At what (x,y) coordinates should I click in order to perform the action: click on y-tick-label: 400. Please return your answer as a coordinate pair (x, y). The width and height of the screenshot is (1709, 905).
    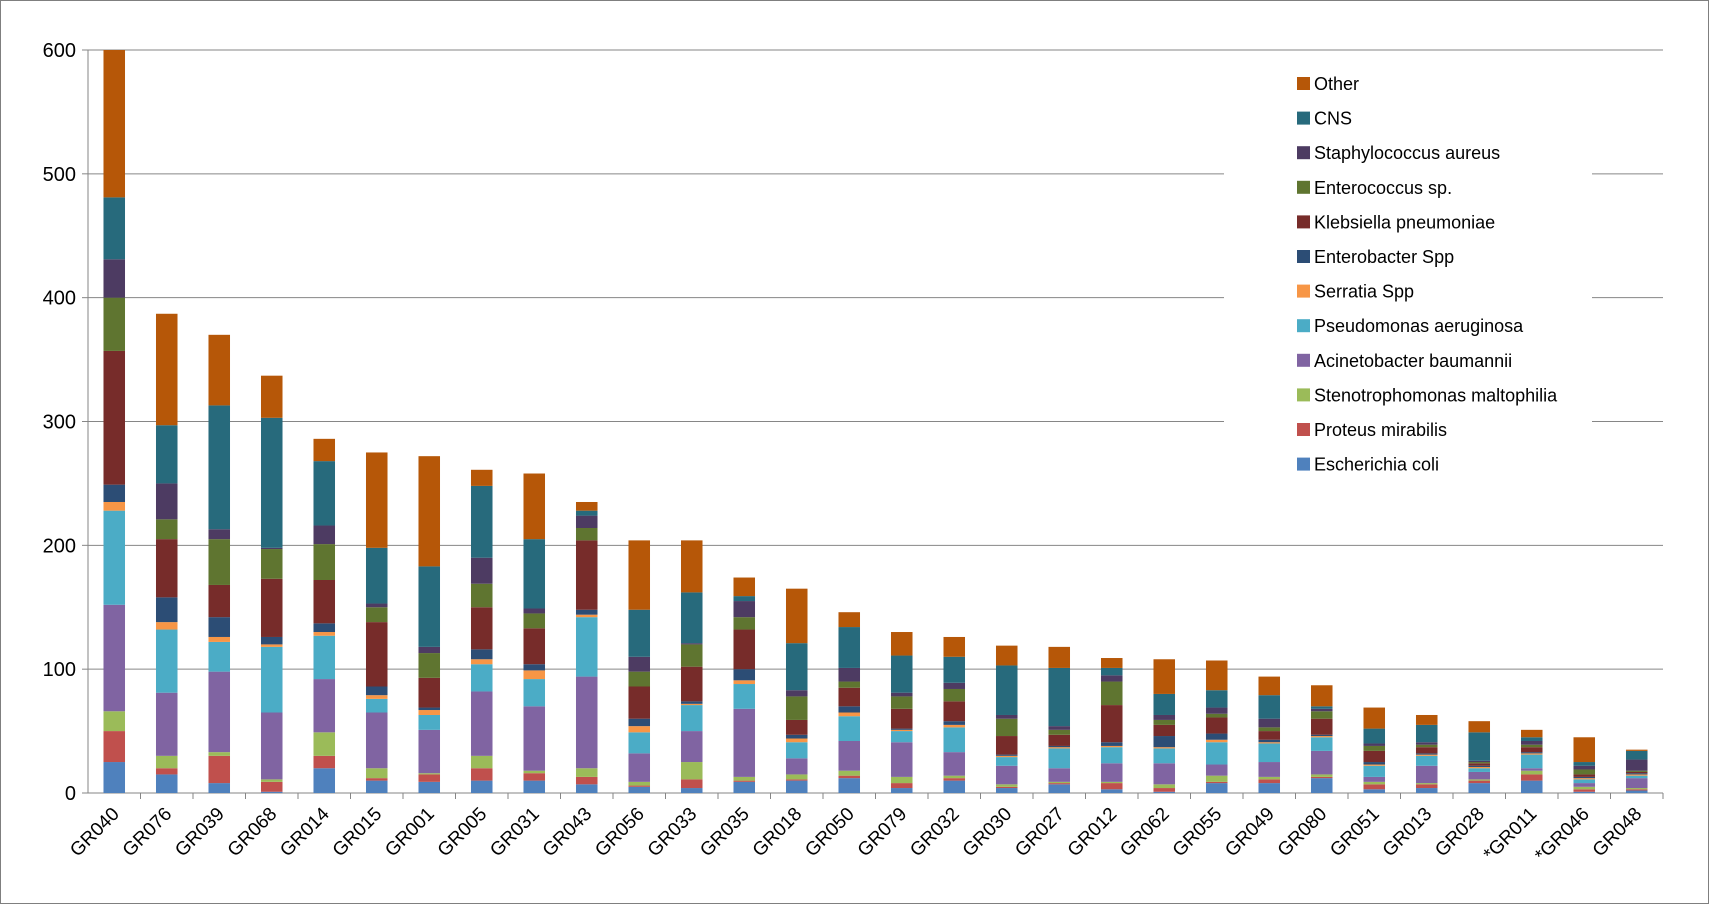
    Looking at the image, I should click on (59, 299).